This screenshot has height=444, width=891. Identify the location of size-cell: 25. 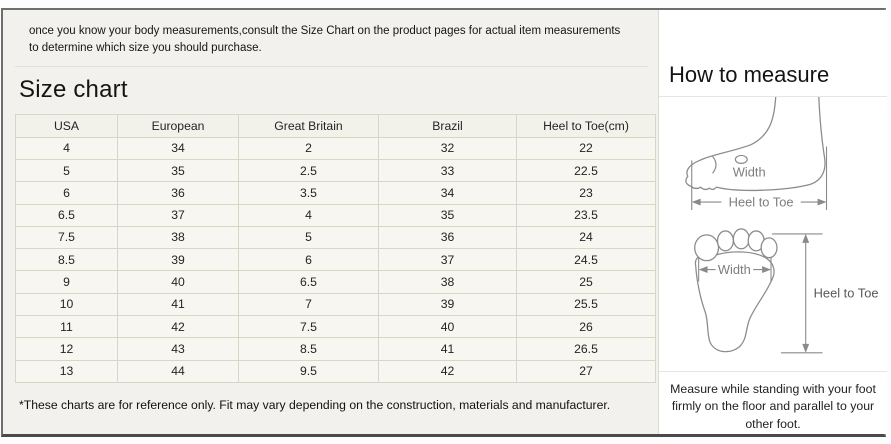
(586, 282).